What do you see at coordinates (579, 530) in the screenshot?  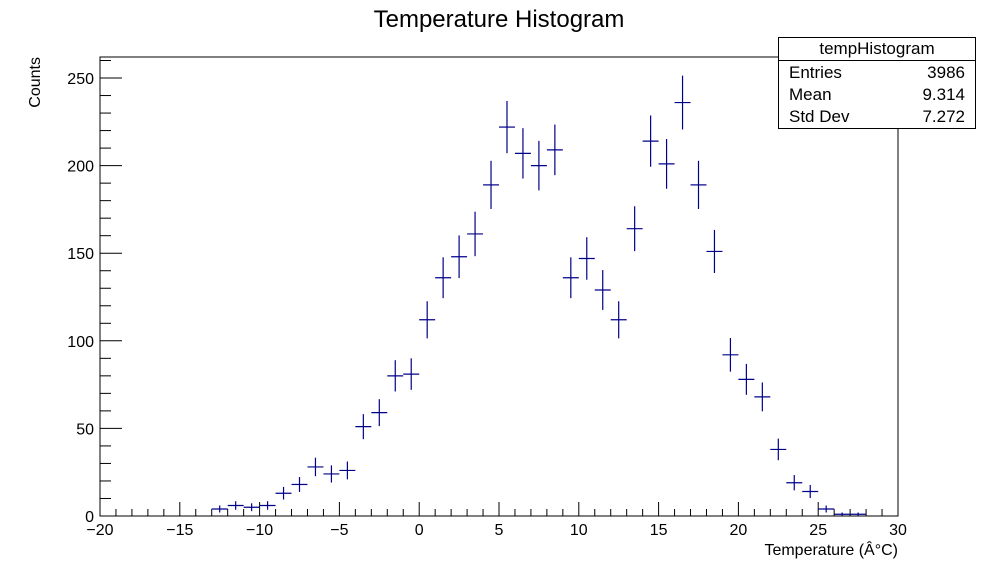 I see `x-tick-label: 10` at bounding box center [579, 530].